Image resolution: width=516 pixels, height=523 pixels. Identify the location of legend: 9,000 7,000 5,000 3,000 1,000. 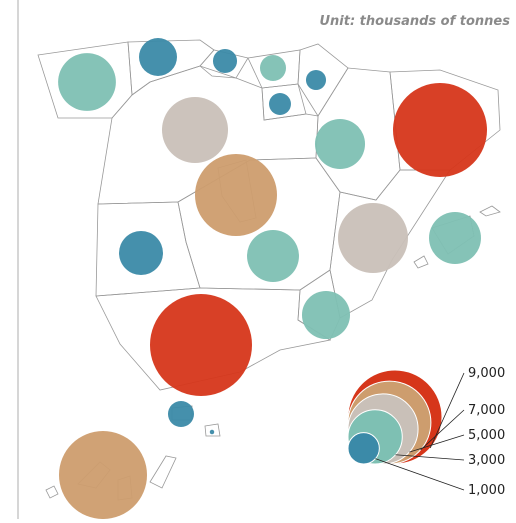
(426, 432).